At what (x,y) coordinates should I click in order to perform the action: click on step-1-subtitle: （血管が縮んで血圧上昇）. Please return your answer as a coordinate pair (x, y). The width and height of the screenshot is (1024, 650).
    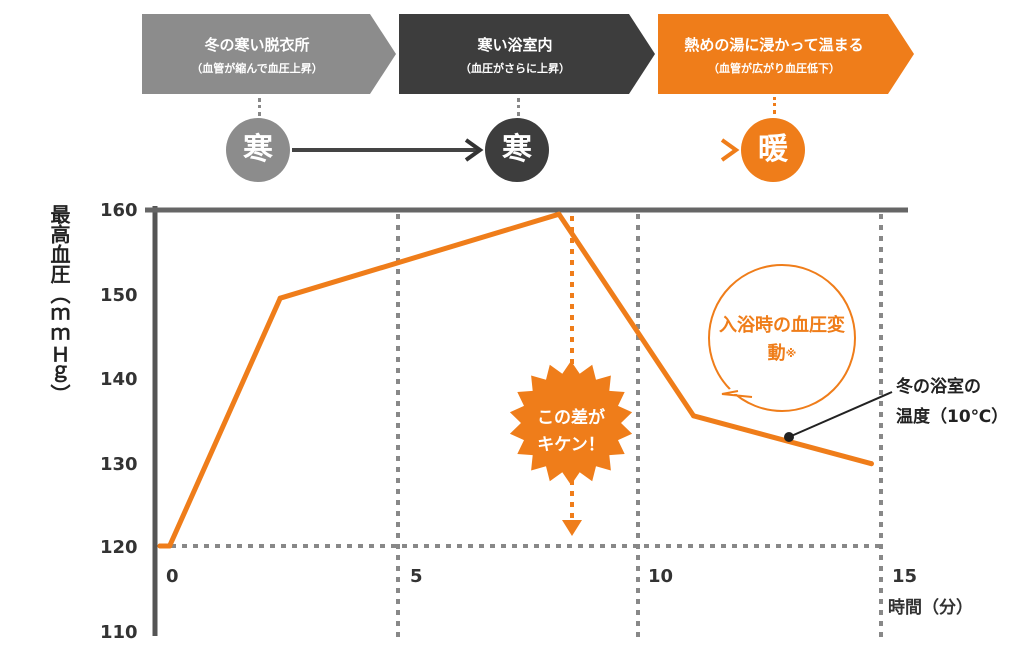
    Looking at the image, I should click on (257, 68).